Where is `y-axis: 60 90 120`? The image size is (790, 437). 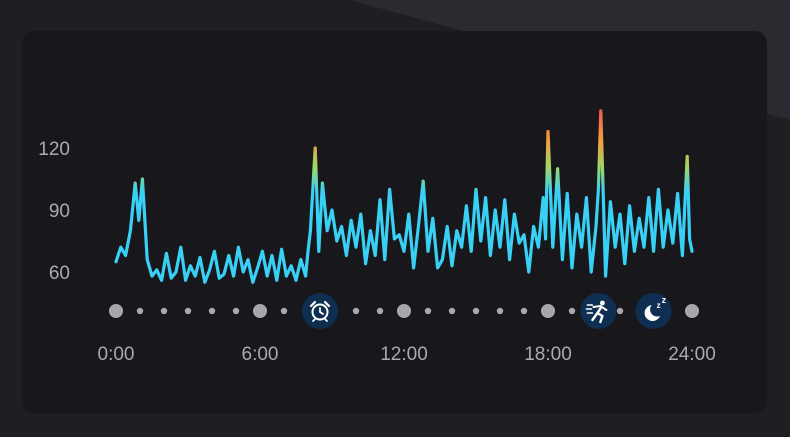
y-axis: 60 90 120 is located at coordinates (54, 211).